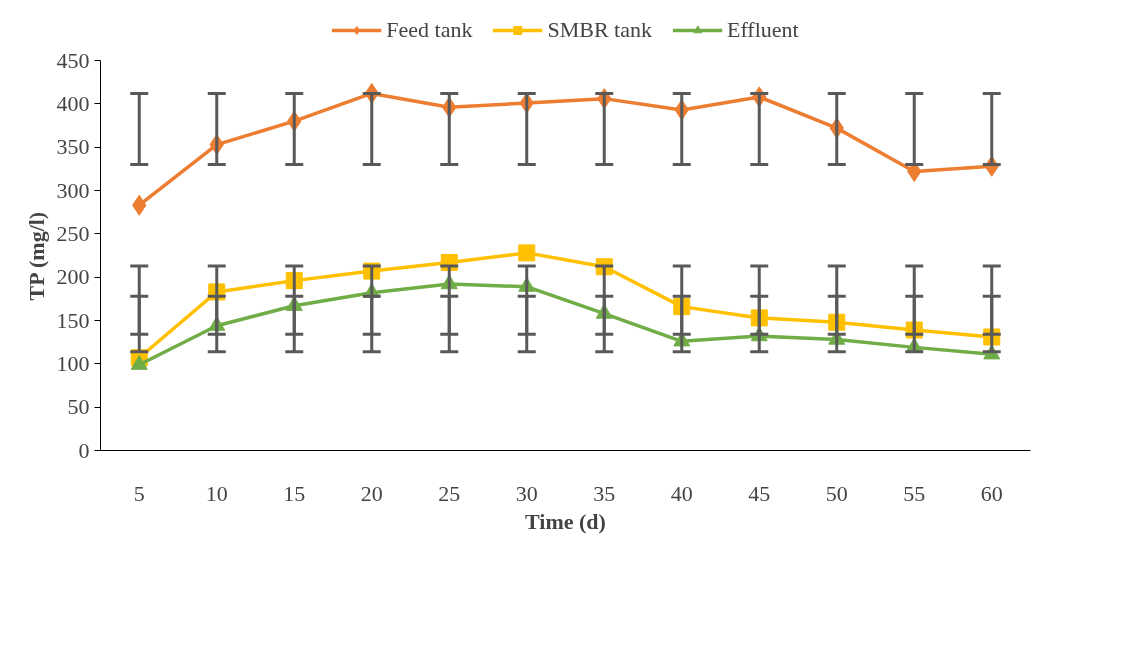 This screenshot has width=1148, height=647. What do you see at coordinates (565, 521) in the screenshot?
I see `x-axis-title: Time (d)` at bounding box center [565, 521].